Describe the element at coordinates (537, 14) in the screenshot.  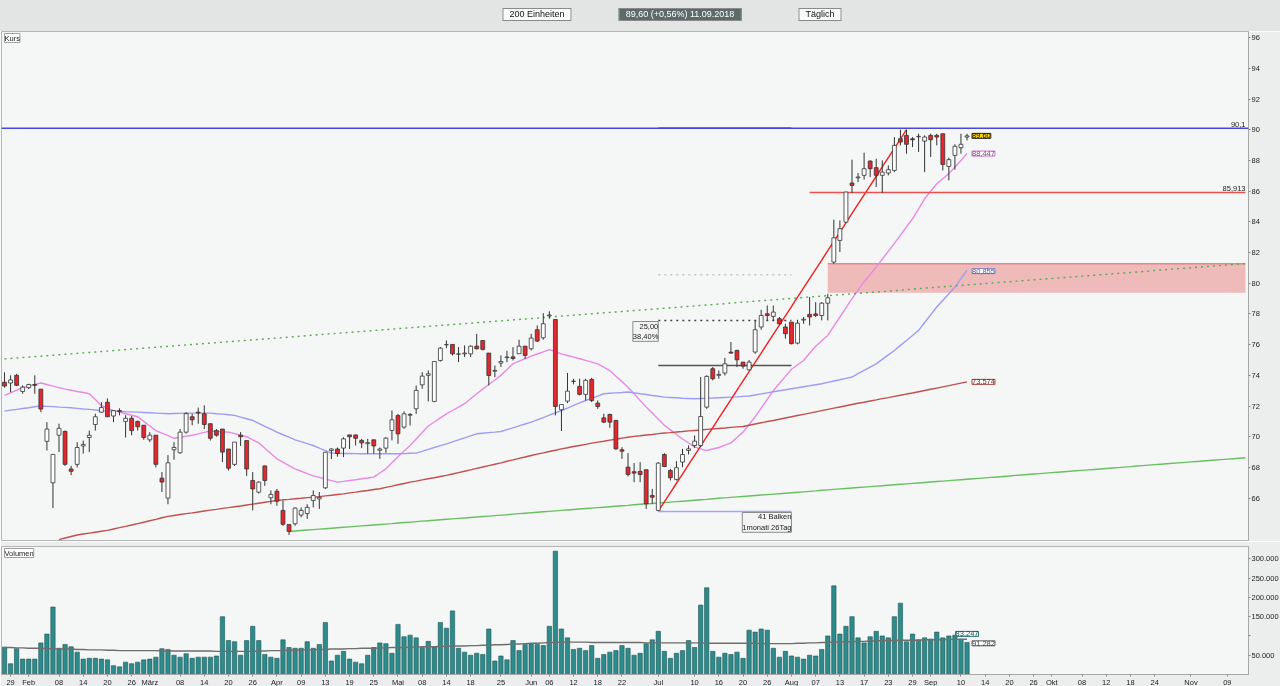
I see `text: 200 Einheiten` at that location.